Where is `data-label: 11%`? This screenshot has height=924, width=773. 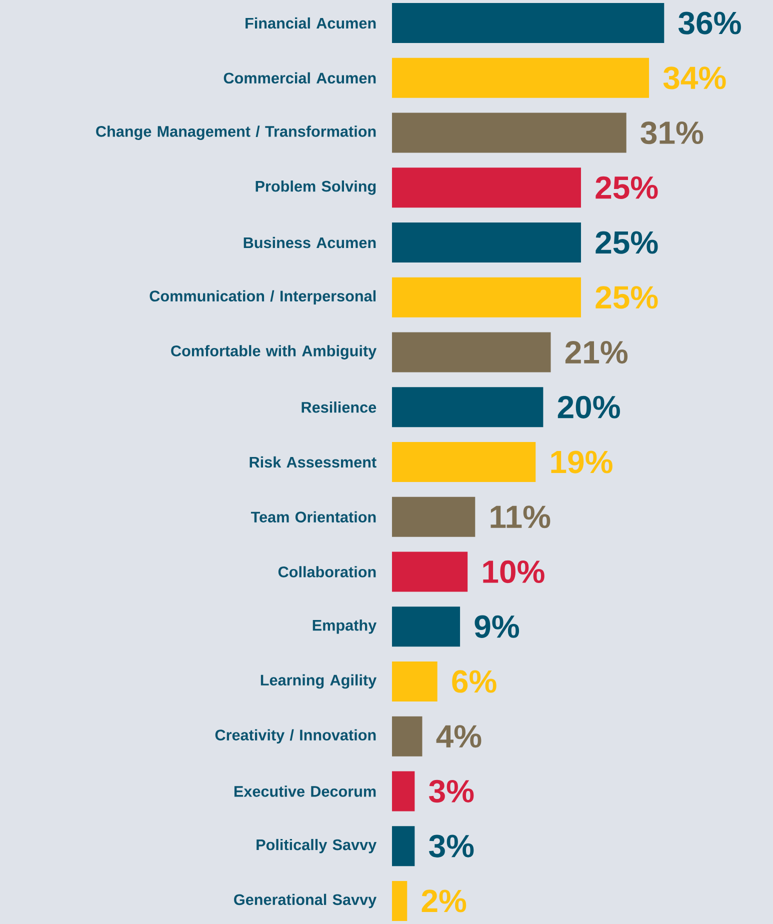 data-label: 11% is located at coordinates (520, 517).